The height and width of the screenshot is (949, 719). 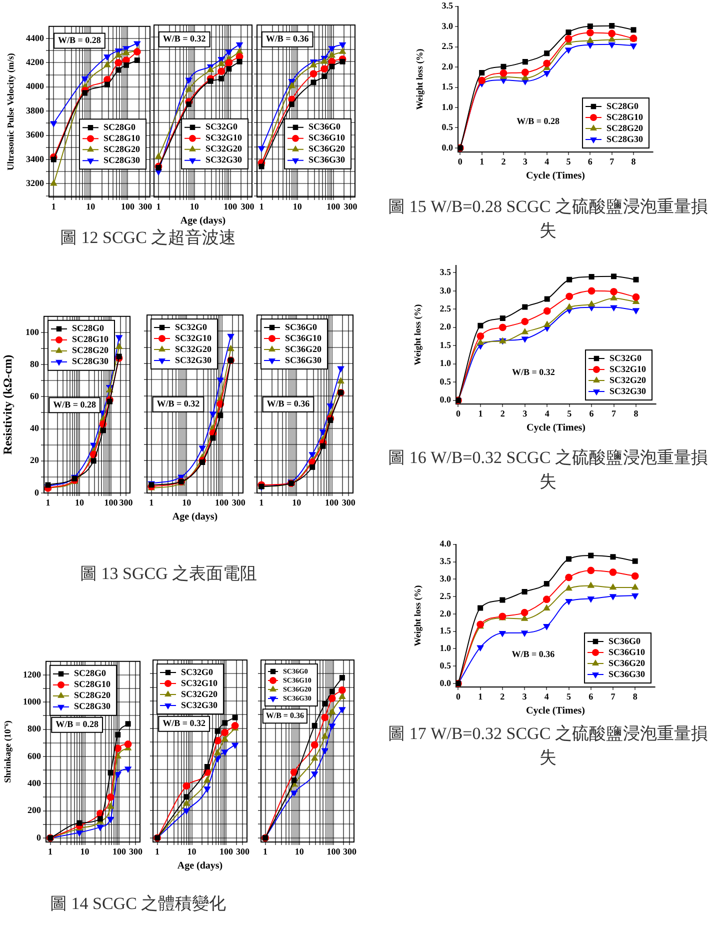 What do you see at coordinates (33, 331) in the screenshot?
I see `y-tick-label: 100` at bounding box center [33, 331].